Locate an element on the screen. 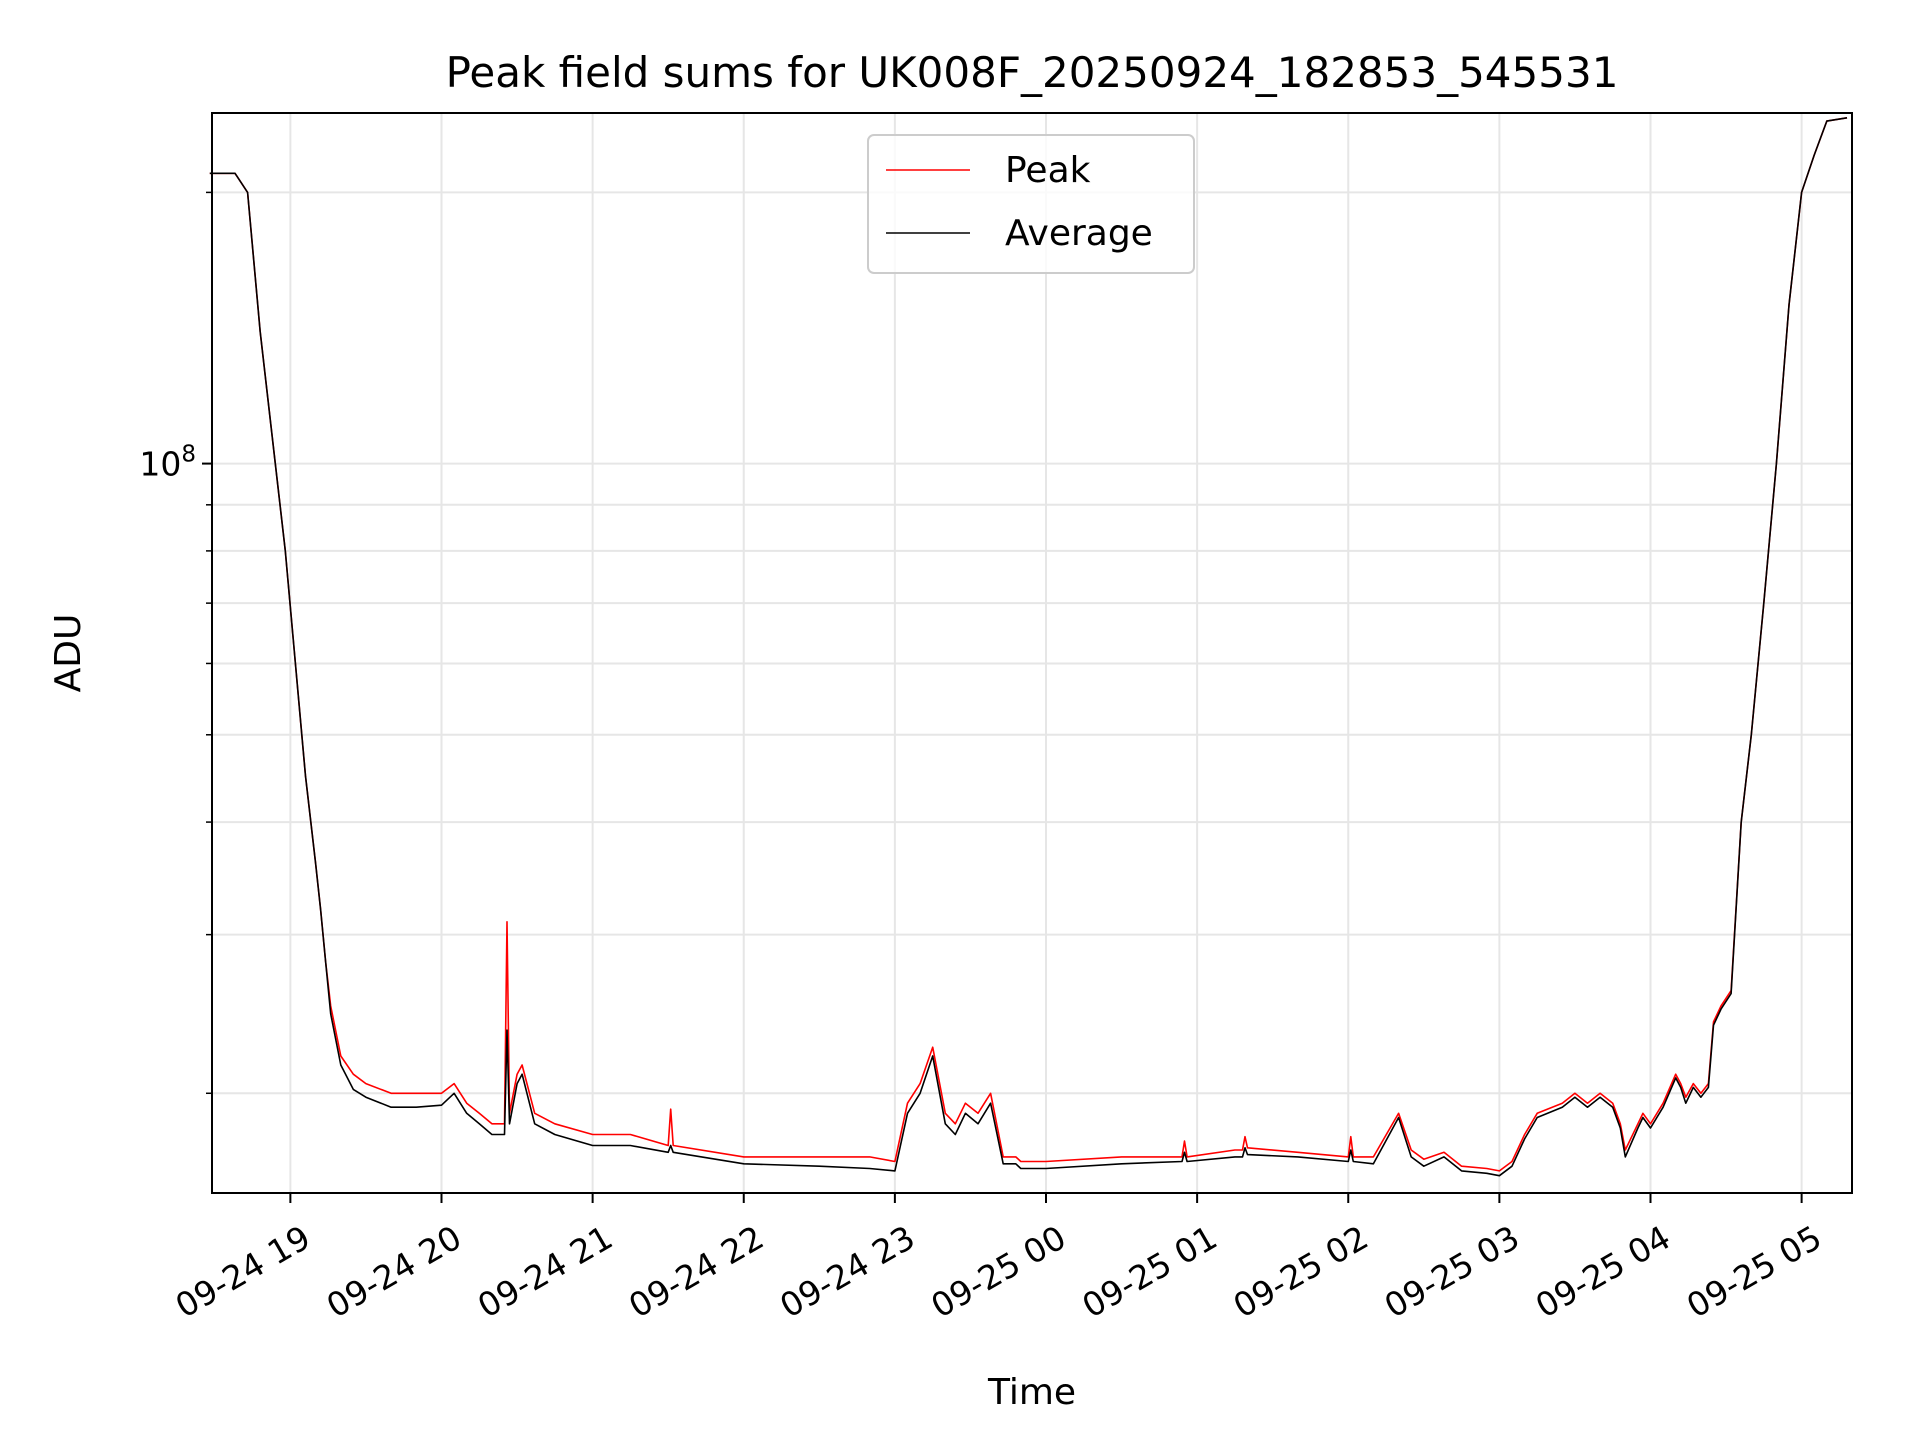 The image size is (1920, 1440). legend-label-peak: Peak is located at coordinates (1048, 170).